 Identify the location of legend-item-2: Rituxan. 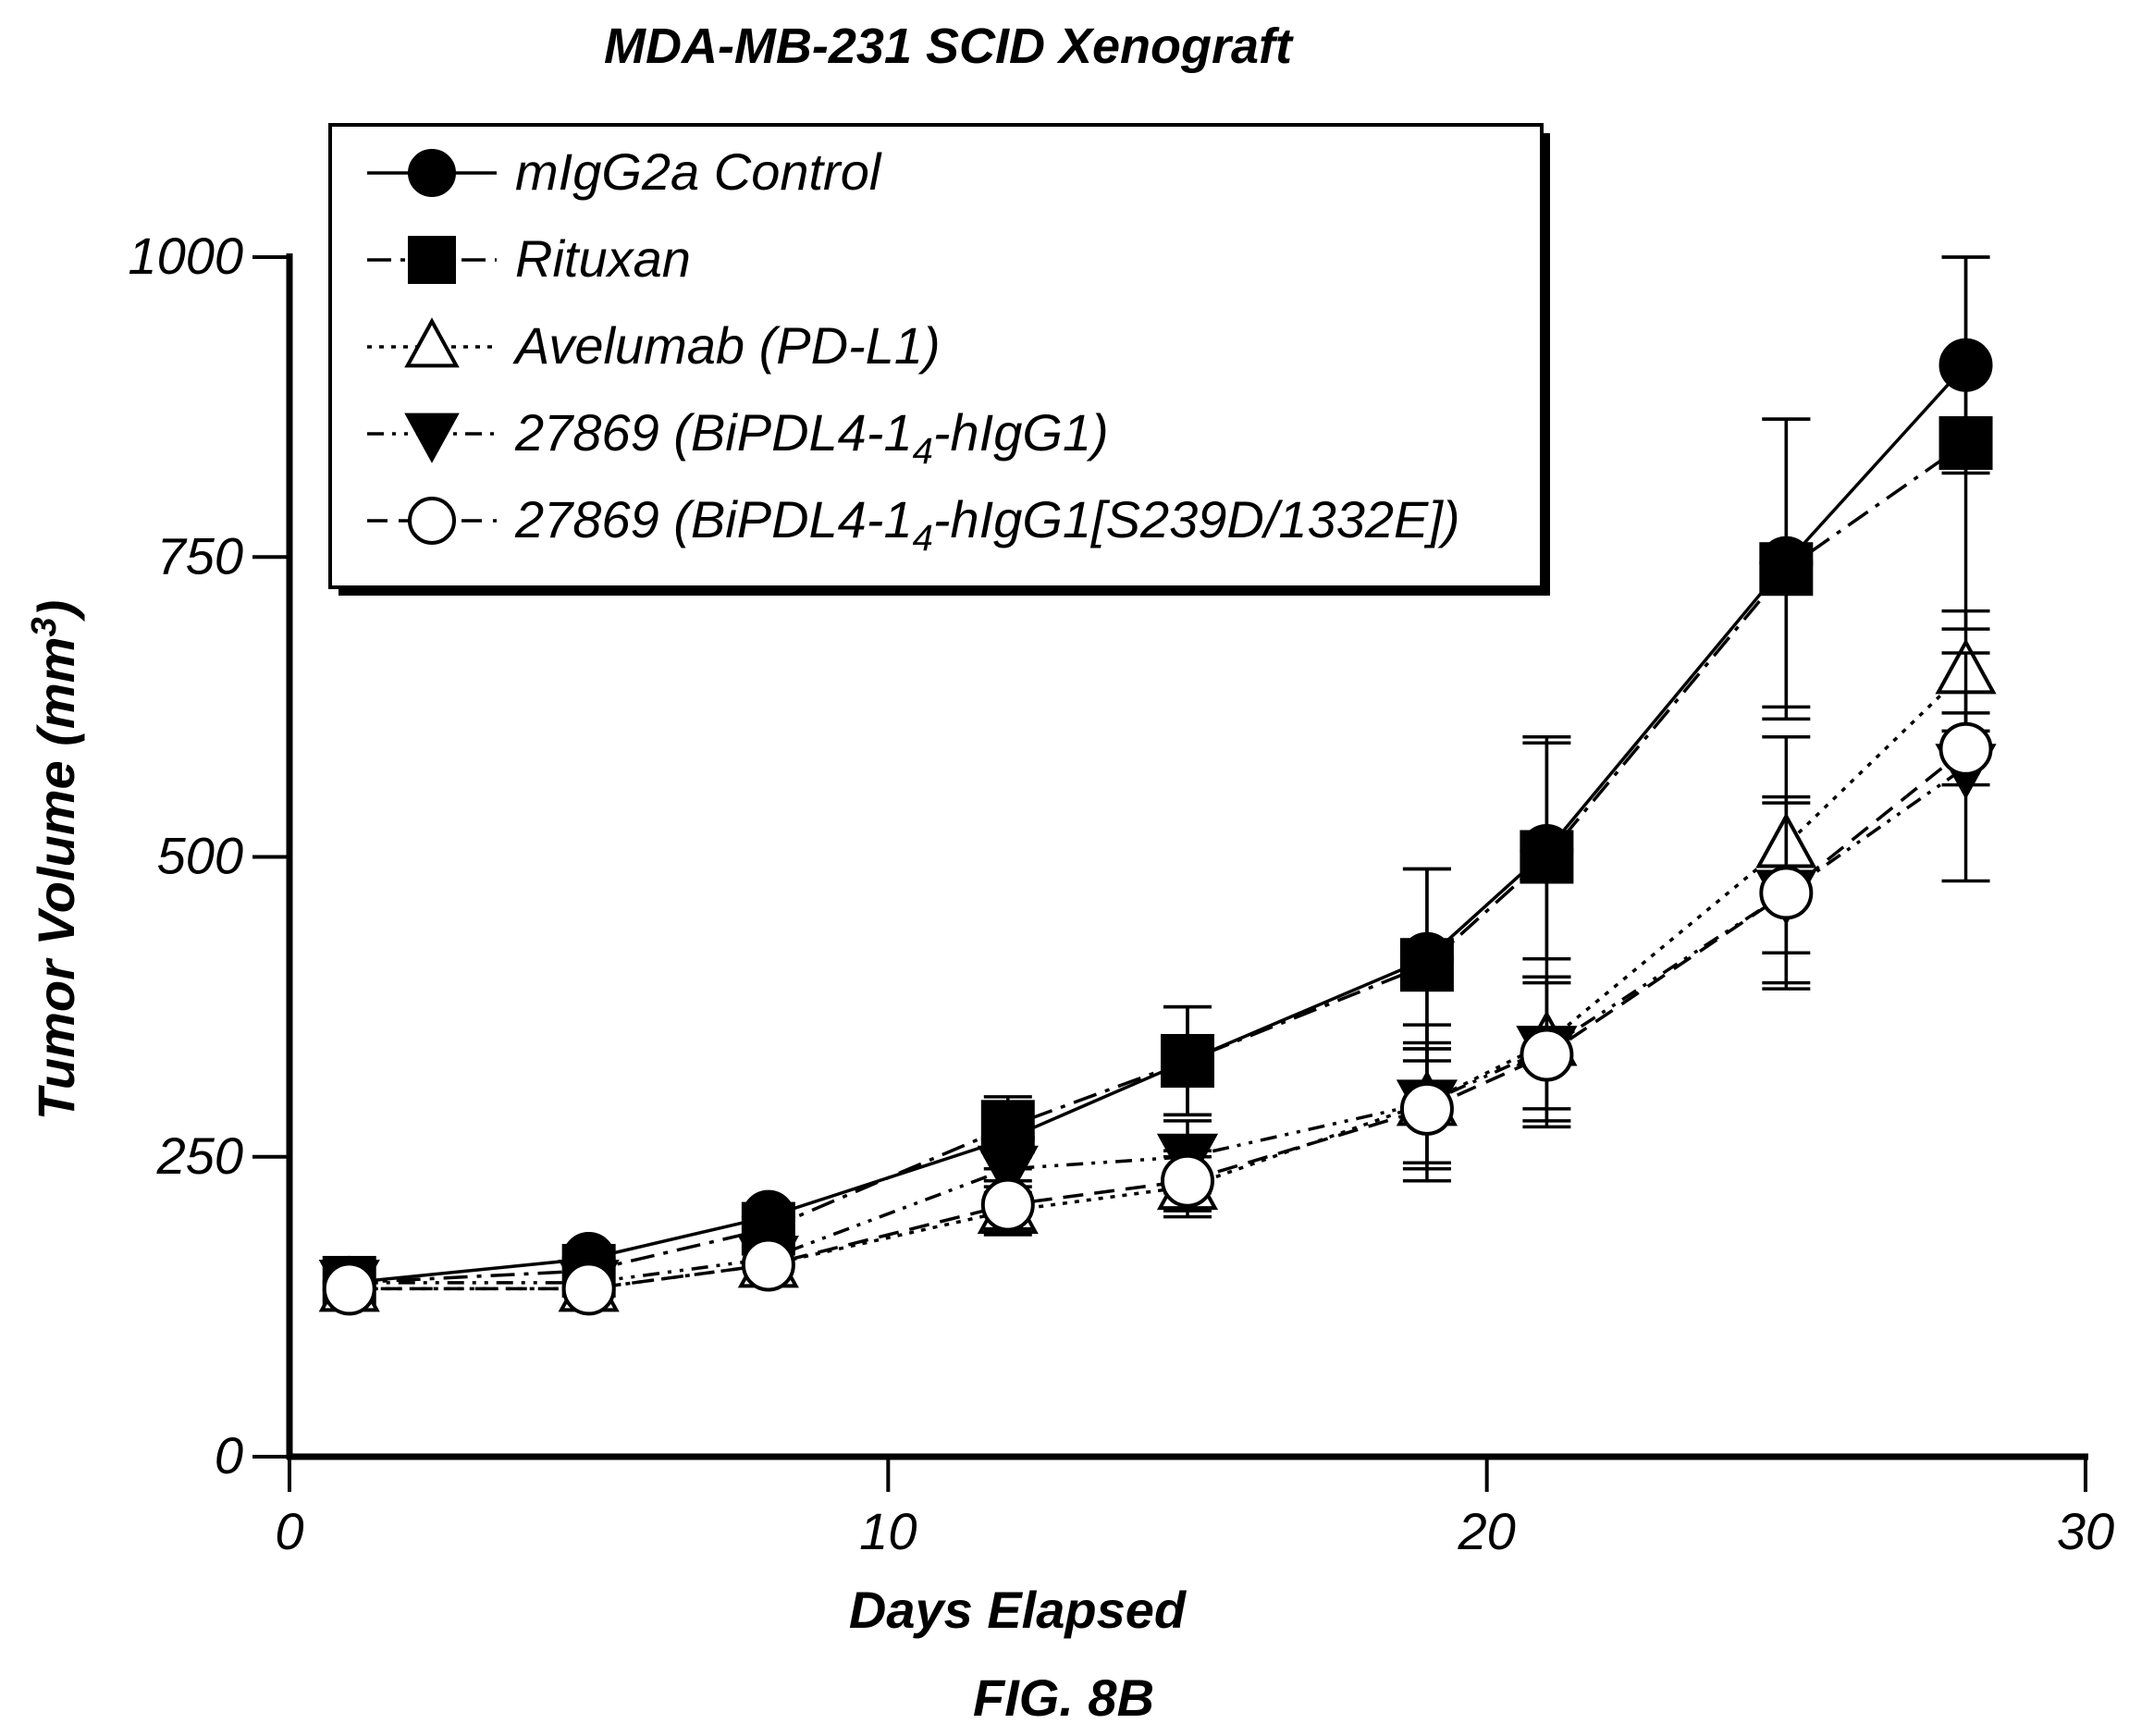
(529, 258).